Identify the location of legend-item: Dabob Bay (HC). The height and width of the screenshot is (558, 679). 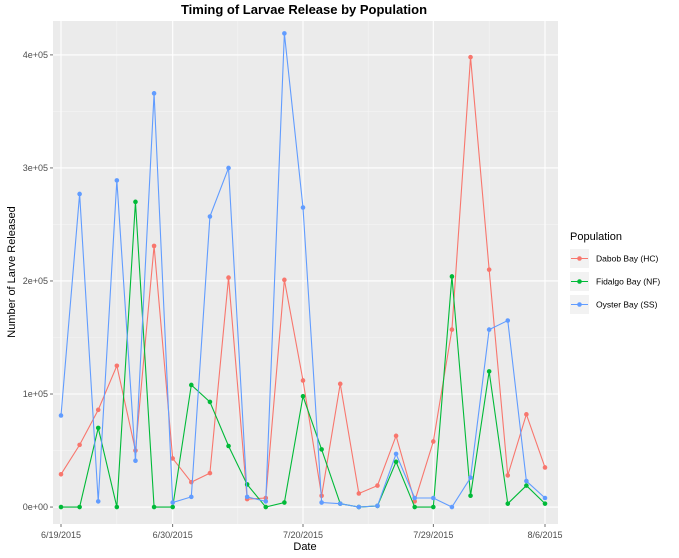
(614, 258).